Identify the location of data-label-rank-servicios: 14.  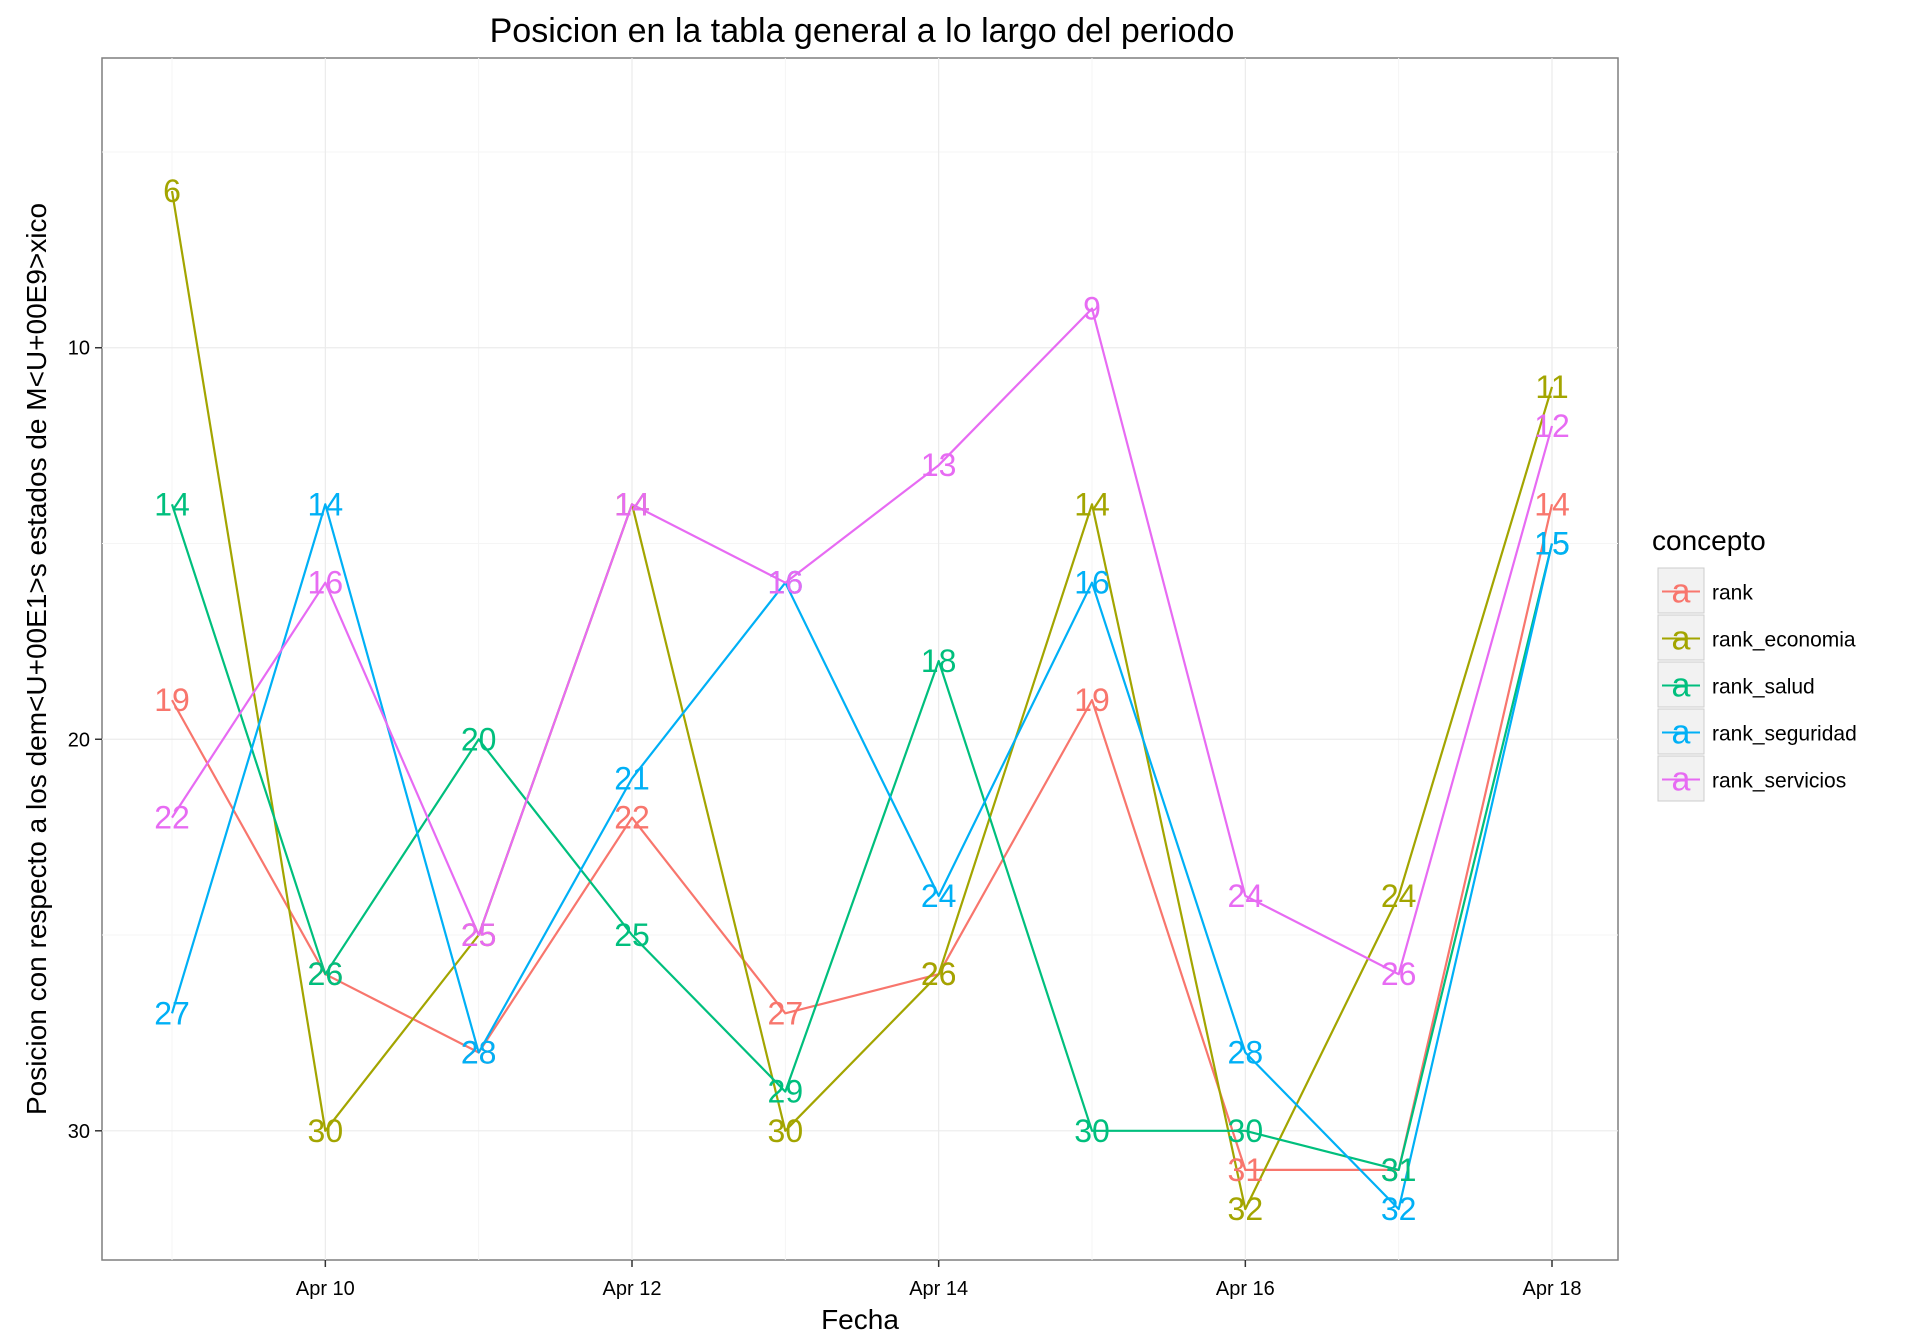
(632, 504).